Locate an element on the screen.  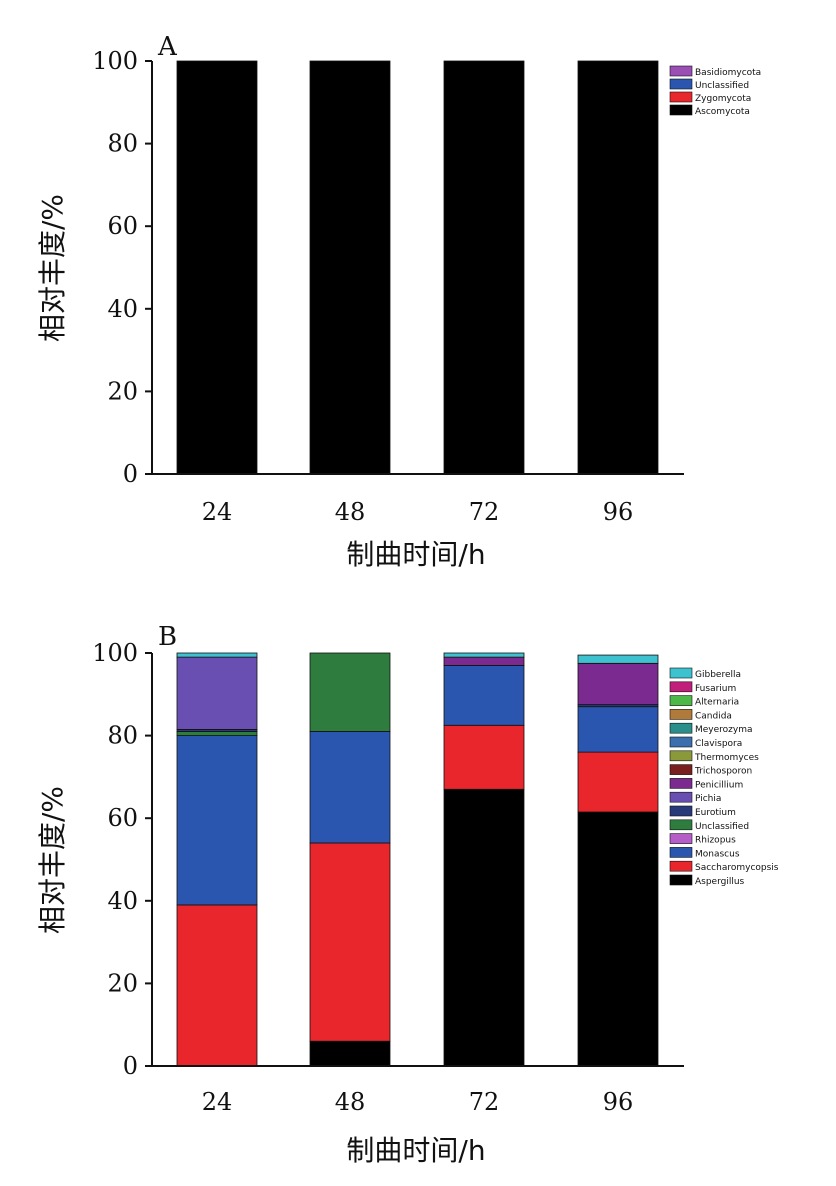
legend-label: Saccharomycopsis is located at coordinates (737, 868).